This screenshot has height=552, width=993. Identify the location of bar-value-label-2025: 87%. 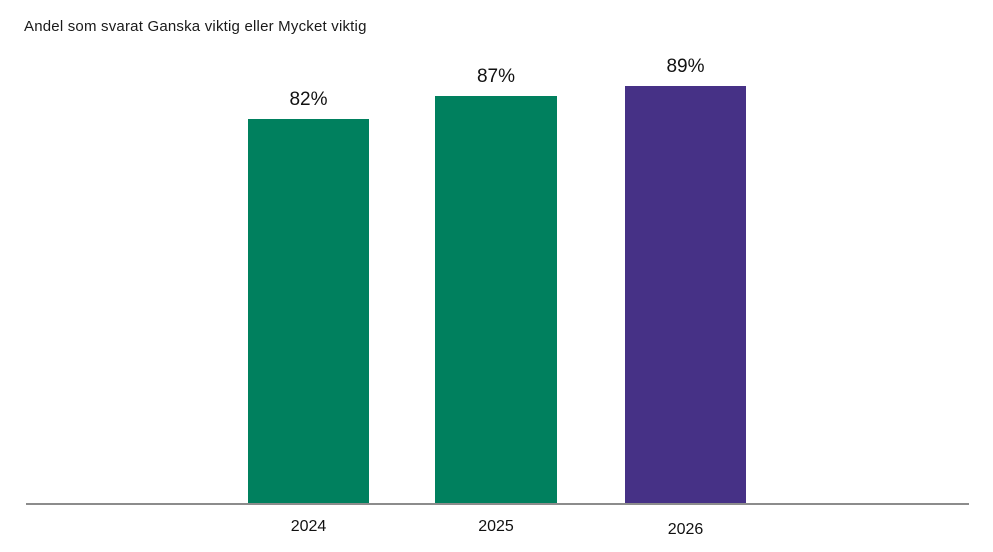
(496, 76).